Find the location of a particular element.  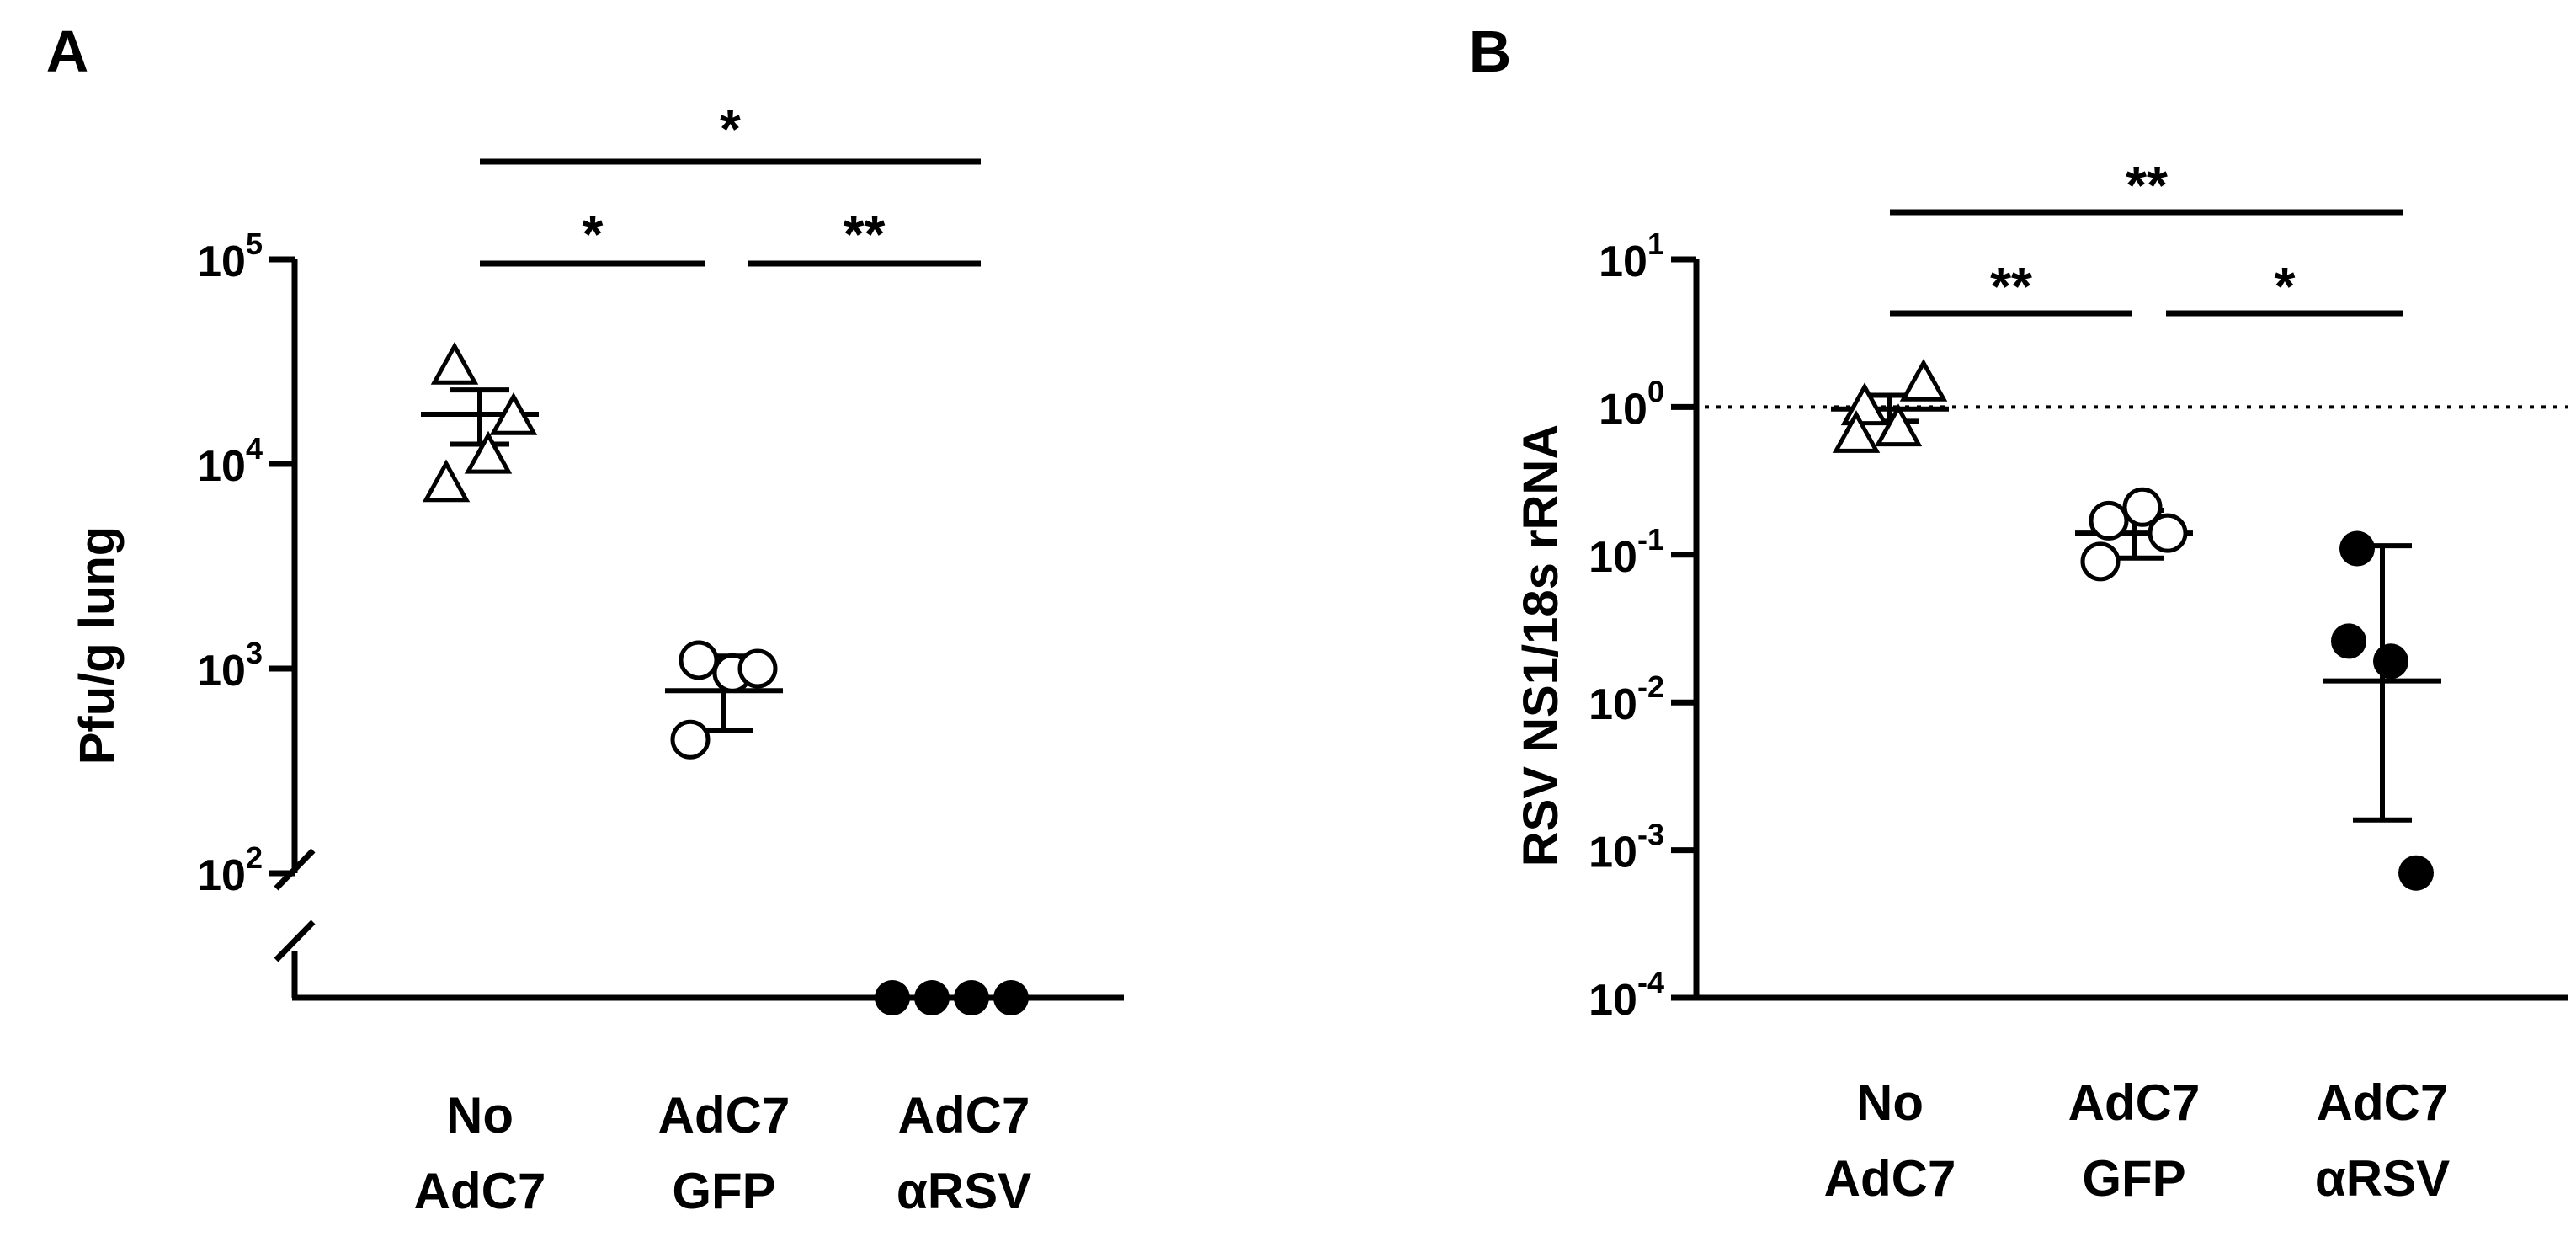

y-tick-label: 10⁻³ is located at coordinates (1627, 847).